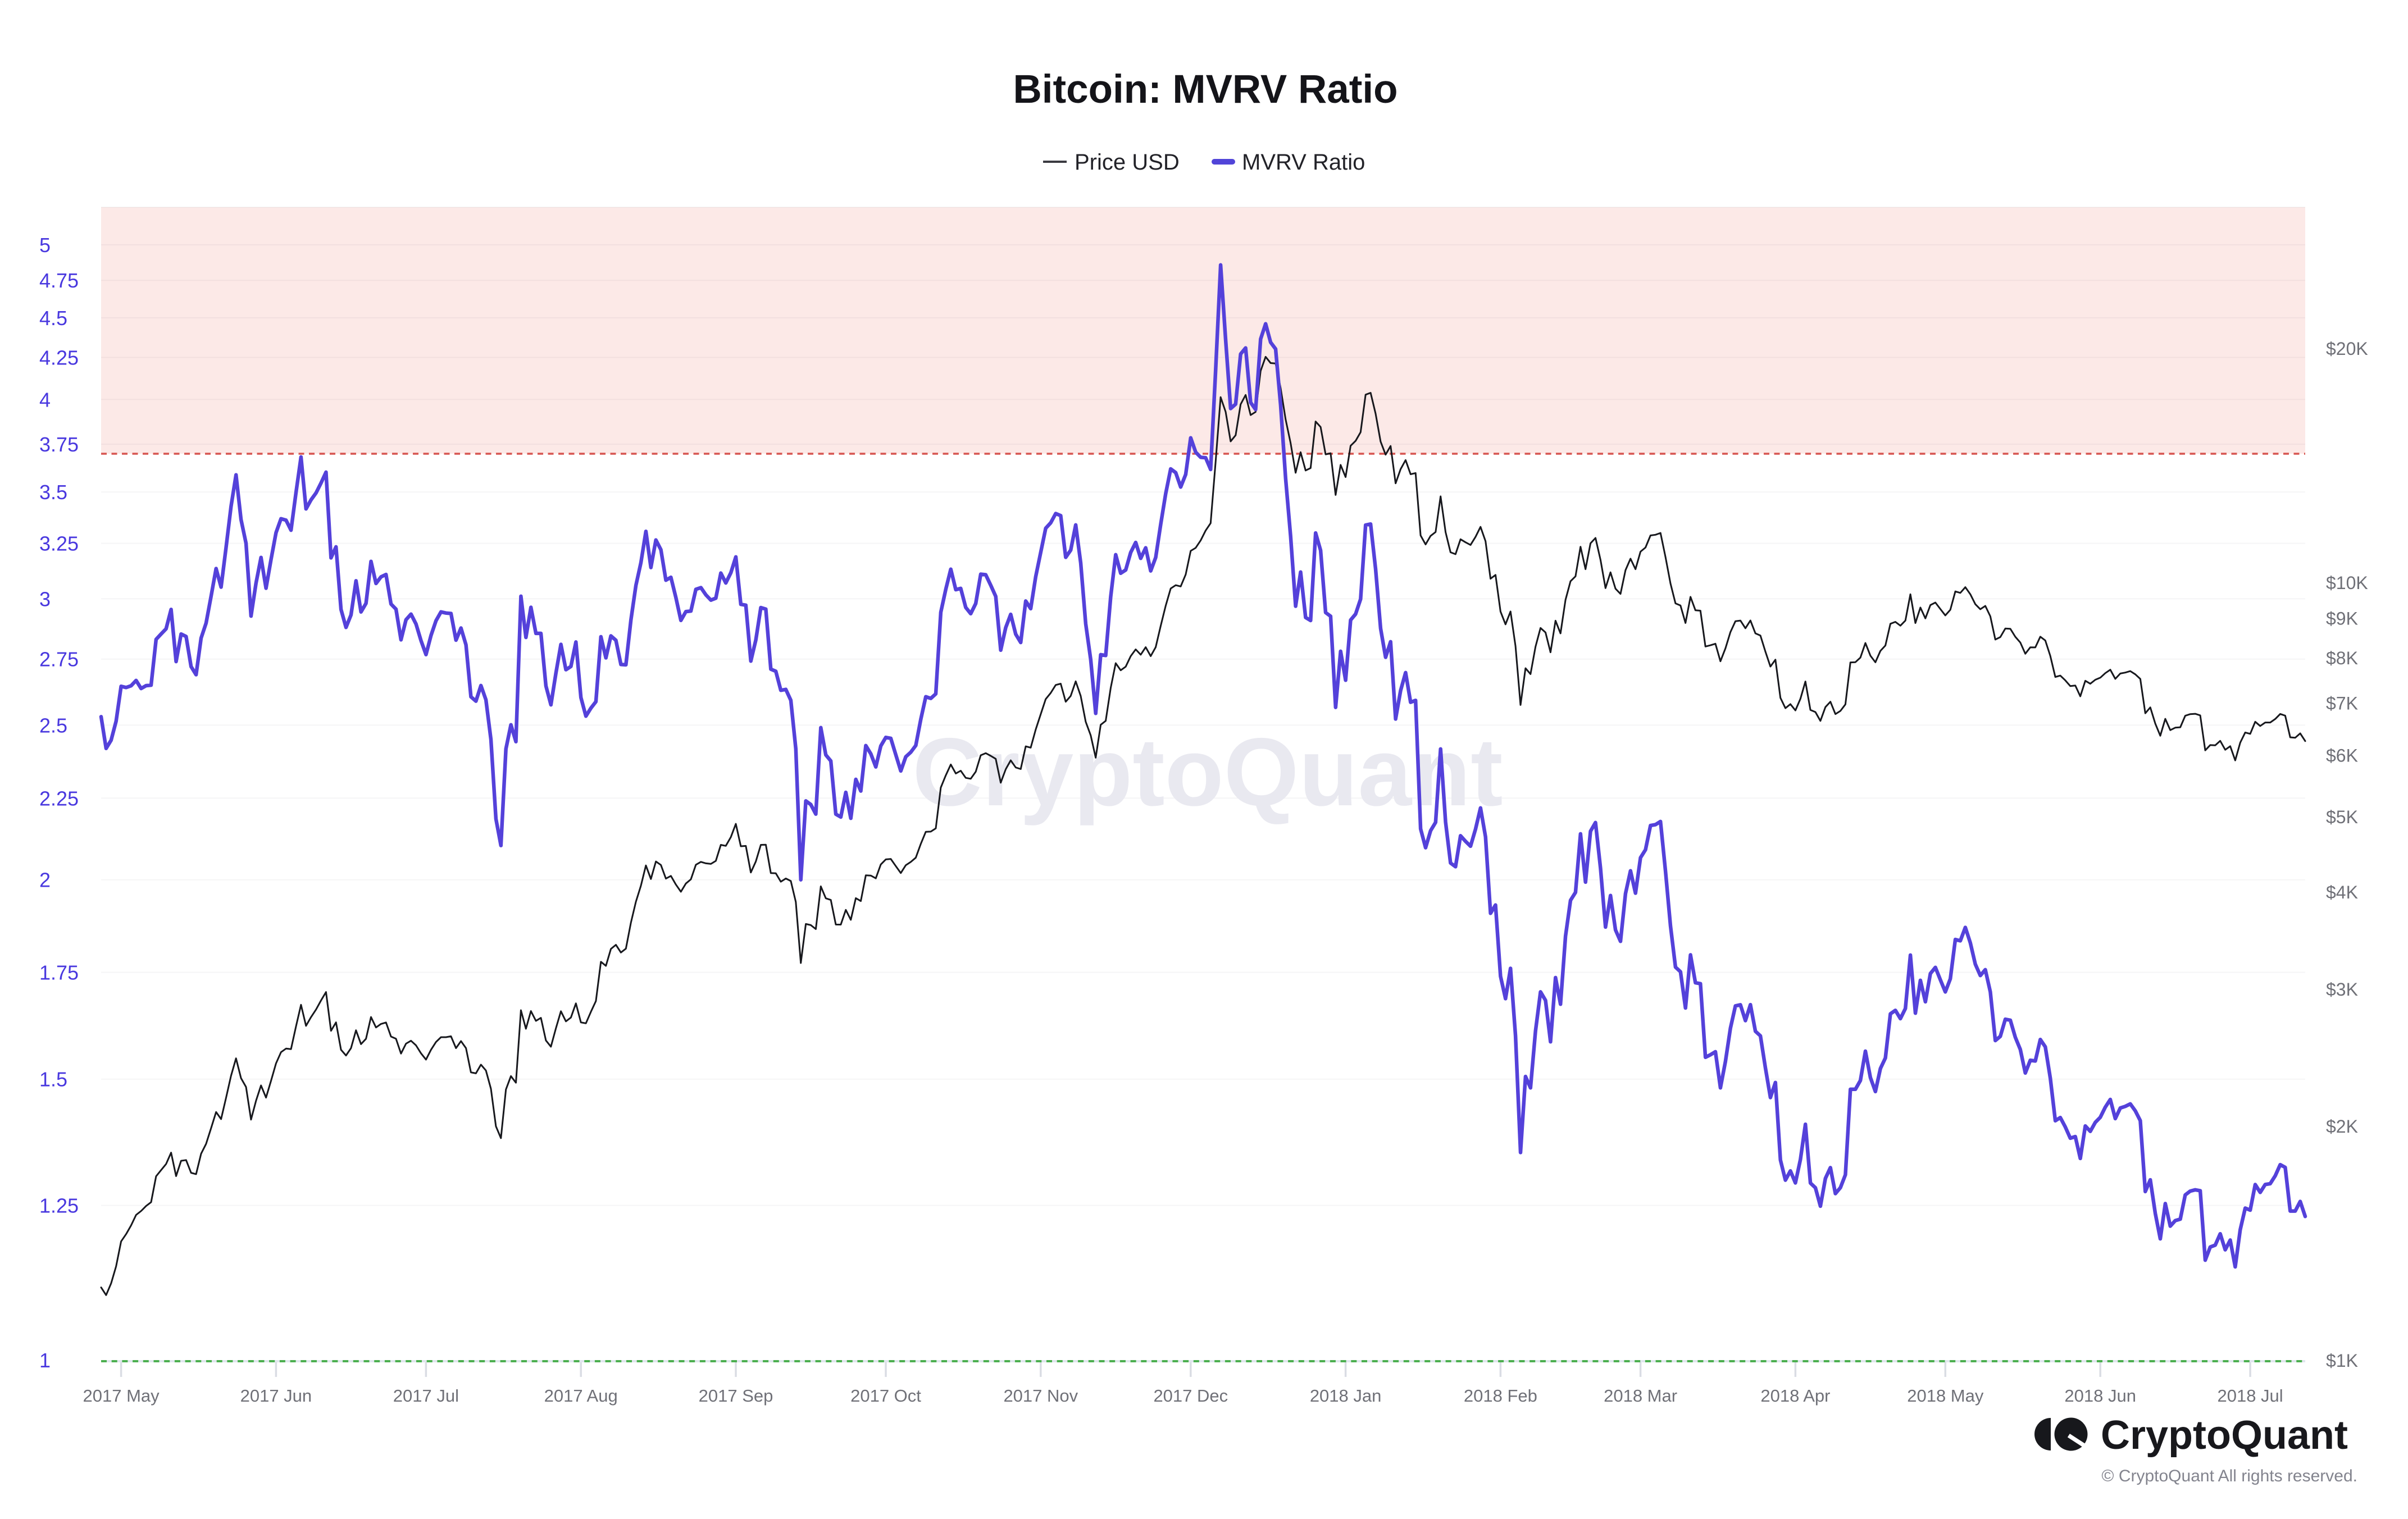 The image size is (2408, 1519). What do you see at coordinates (276, 1396) in the screenshot?
I see `svg-text: 2017 Jun` at bounding box center [276, 1396].